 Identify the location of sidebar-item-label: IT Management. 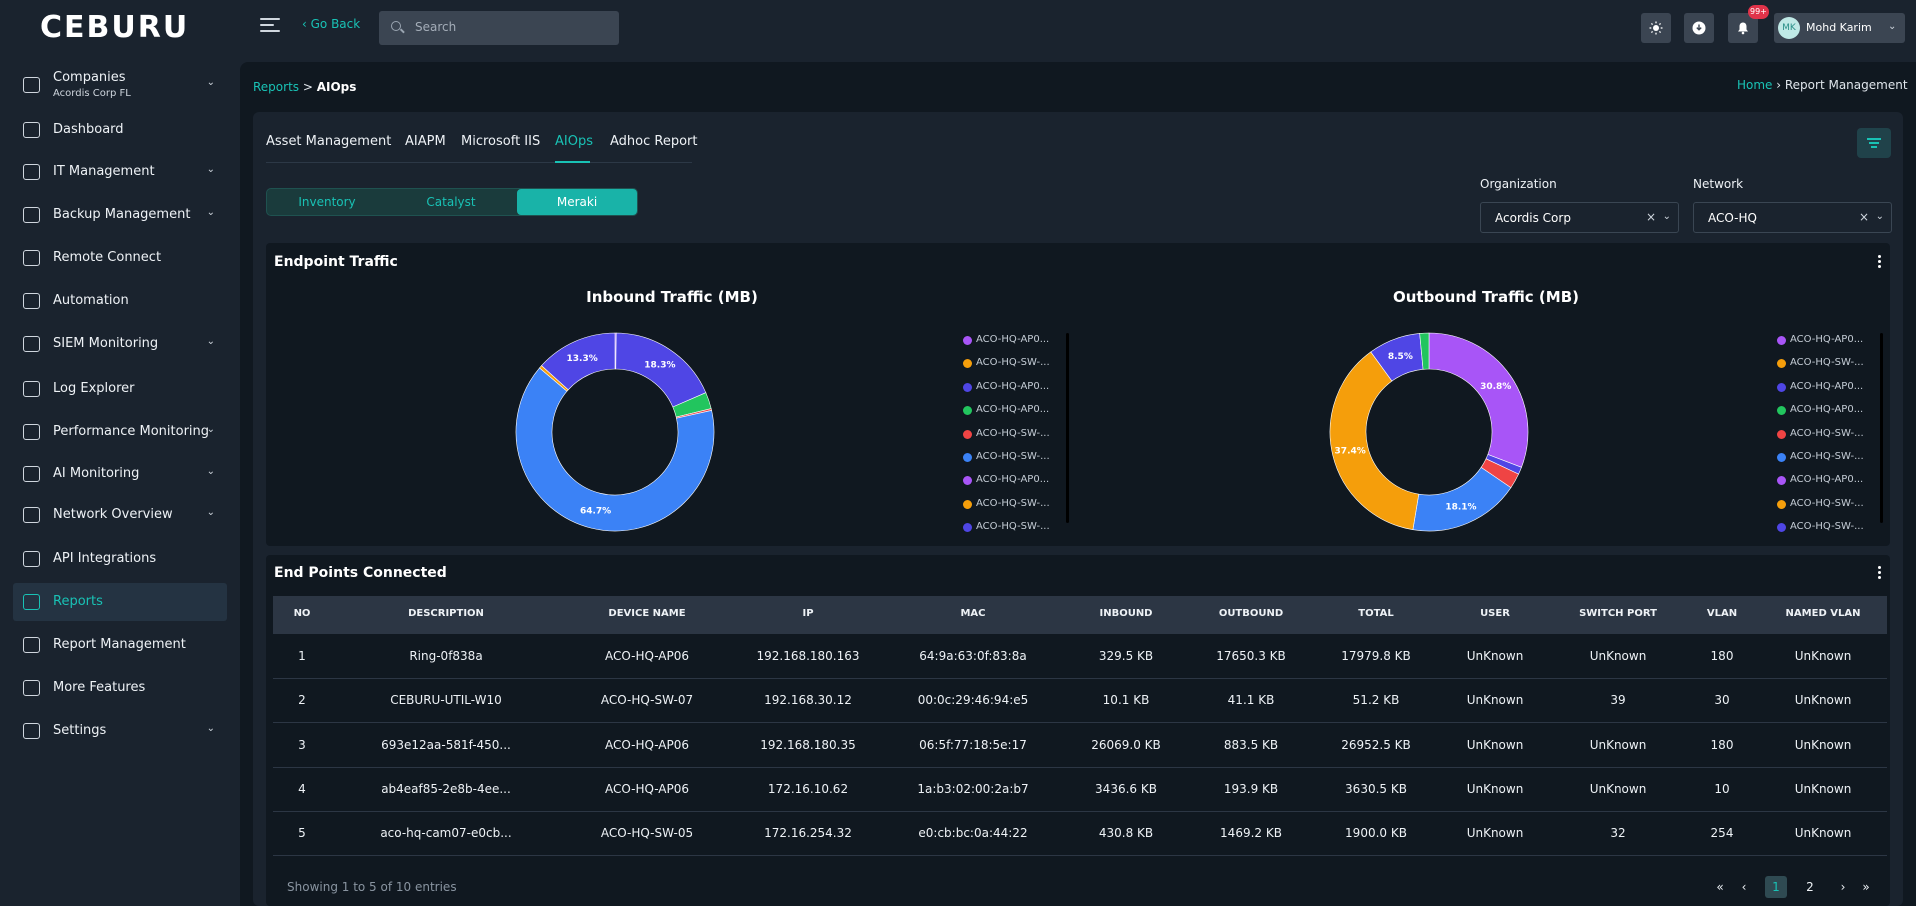
(104, 171).